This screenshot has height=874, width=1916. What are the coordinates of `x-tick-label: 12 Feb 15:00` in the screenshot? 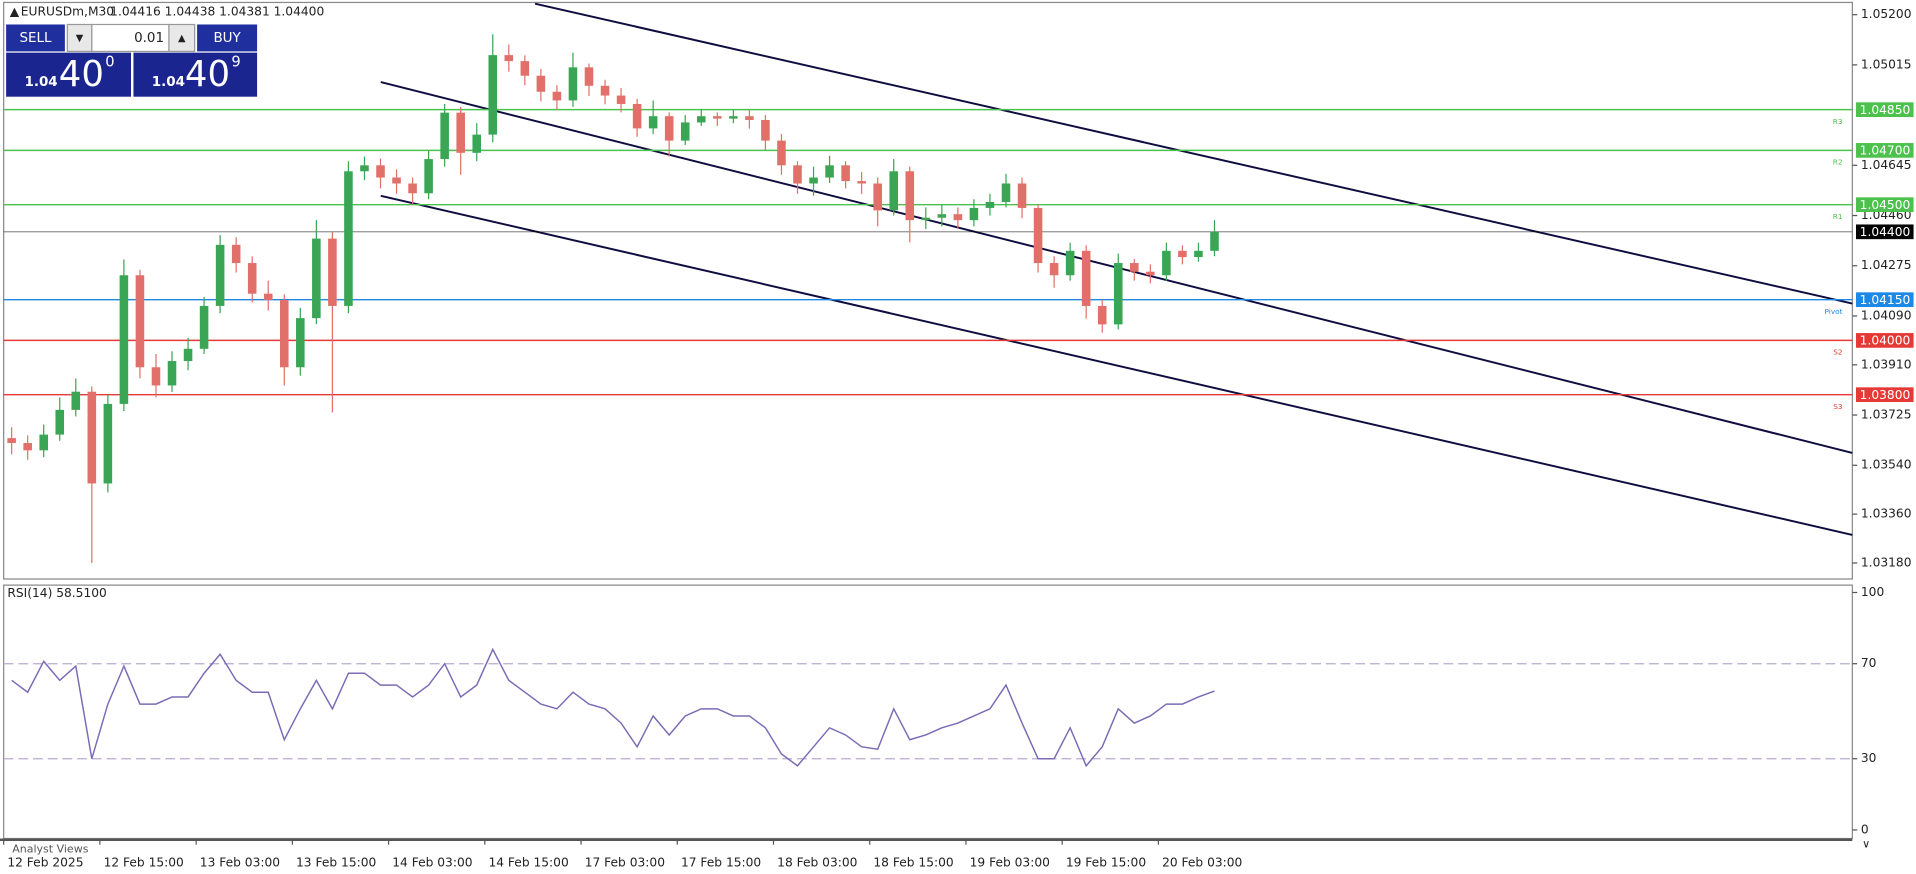 It's located at (144, 862).